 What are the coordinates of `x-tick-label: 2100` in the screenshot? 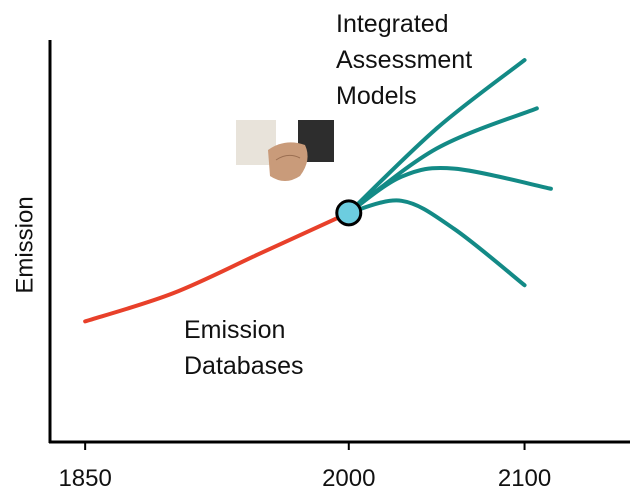 It's located at (524, 478).